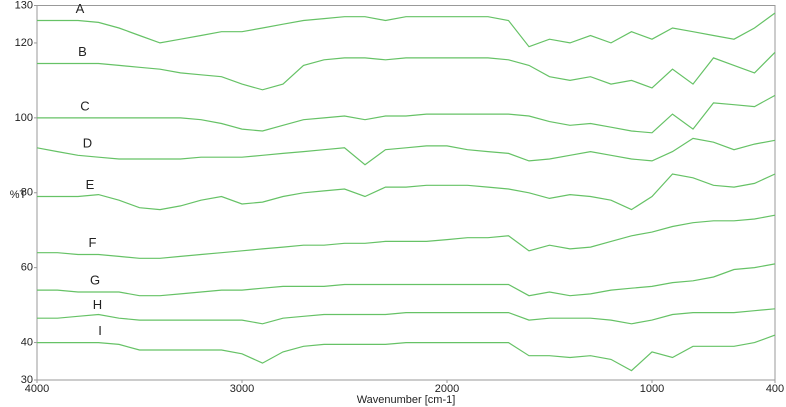 This screenshot has height=407, width=786. Describe the element at coordinates (37, 389) in the screenshot. I see `x-tick-label: 4000` at that location.